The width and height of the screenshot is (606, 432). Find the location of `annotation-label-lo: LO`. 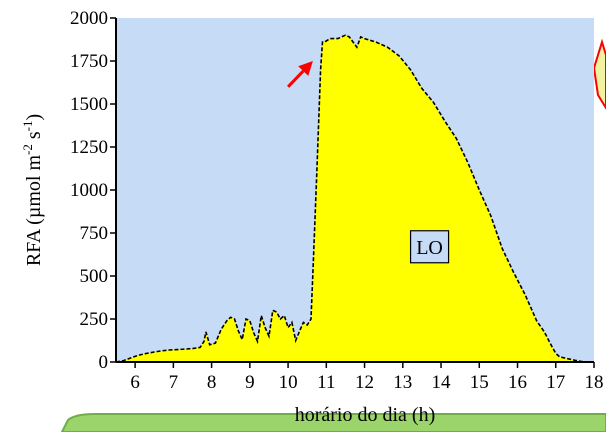

annotation-label-lo: LO is located at coordinates (429, 248).